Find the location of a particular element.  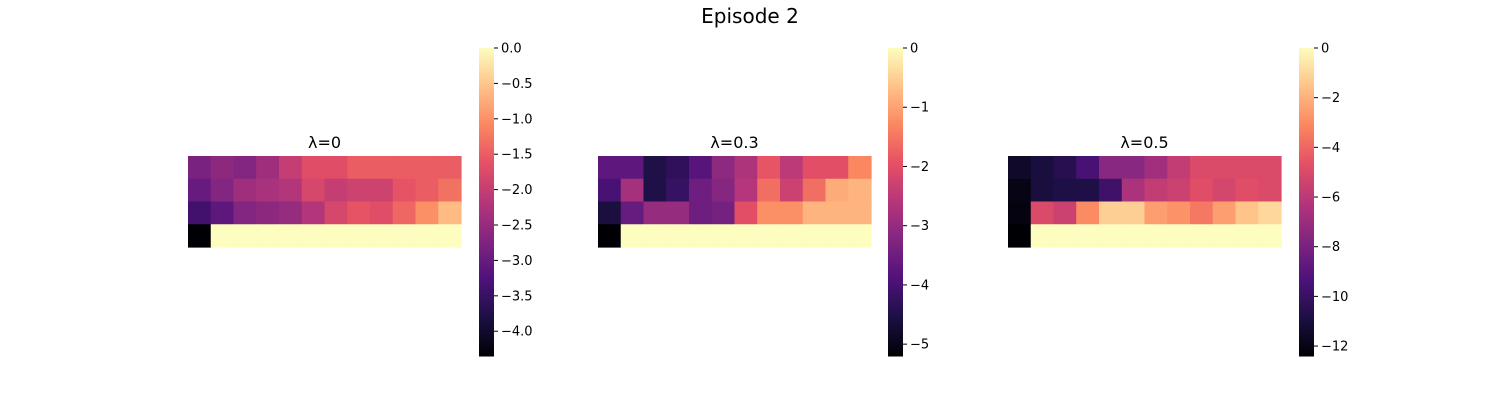

colorbar-tick-label-p2-4: −8 is located at coordinates (1330, 247).